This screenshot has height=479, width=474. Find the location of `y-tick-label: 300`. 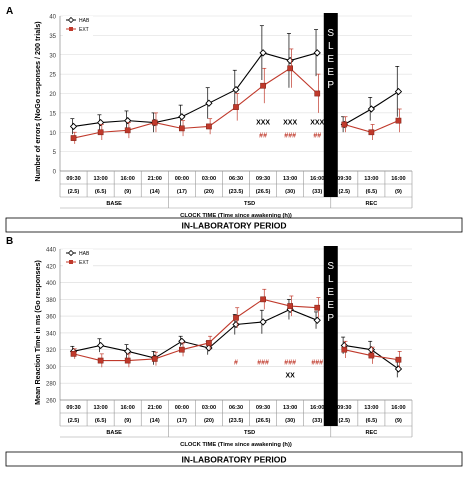

y-tick-label: 300 is located at coordinates (51, 368).